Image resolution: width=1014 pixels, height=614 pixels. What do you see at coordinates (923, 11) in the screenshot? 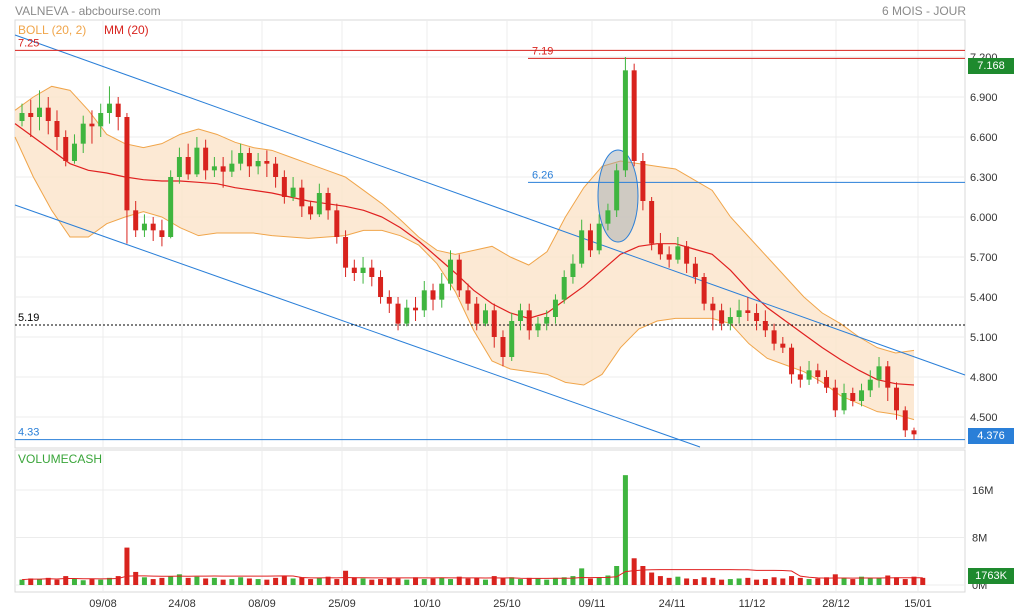
I see `chart-period-label: 6 MOIS - JOUR` at bounding box center [923, 11].